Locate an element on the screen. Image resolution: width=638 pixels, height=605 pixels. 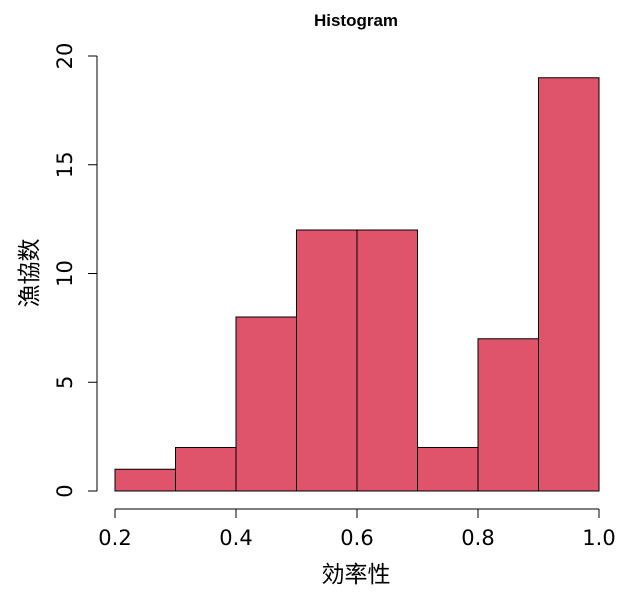
x-tick-label: 0.8 is located at coordinates (477, 538).